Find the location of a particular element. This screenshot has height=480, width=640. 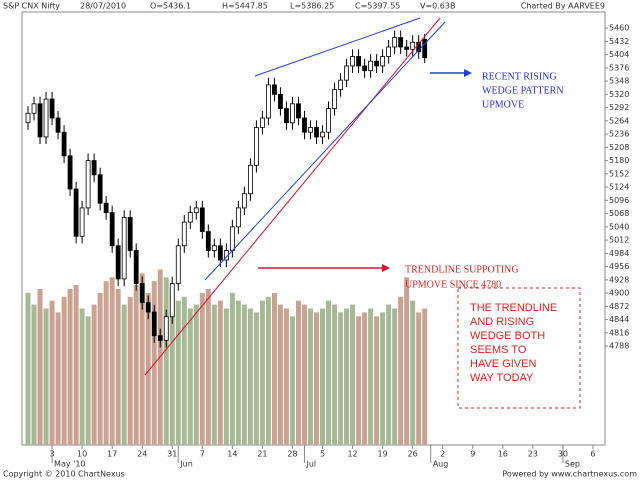

y-tick-label: 4984 is located at coordinates (619, 253).